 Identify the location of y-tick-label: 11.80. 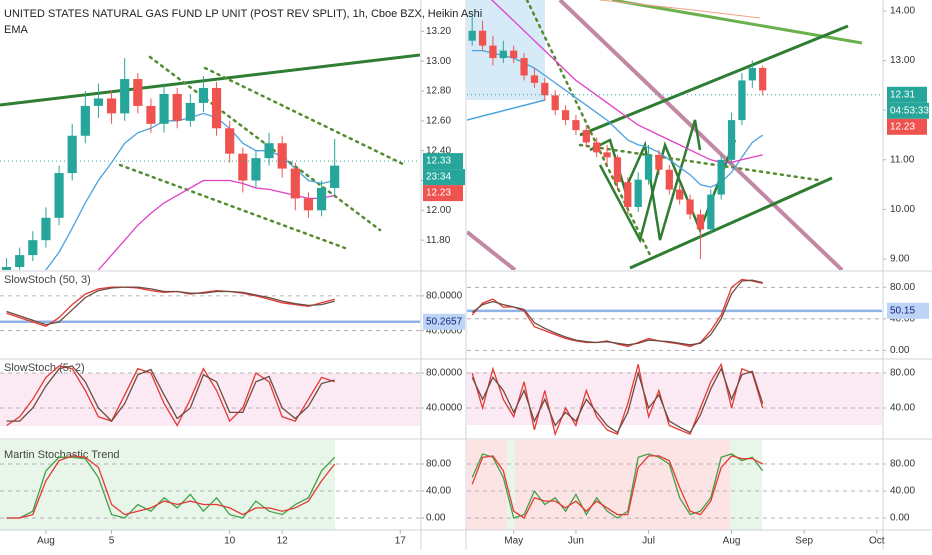
(438, 240).